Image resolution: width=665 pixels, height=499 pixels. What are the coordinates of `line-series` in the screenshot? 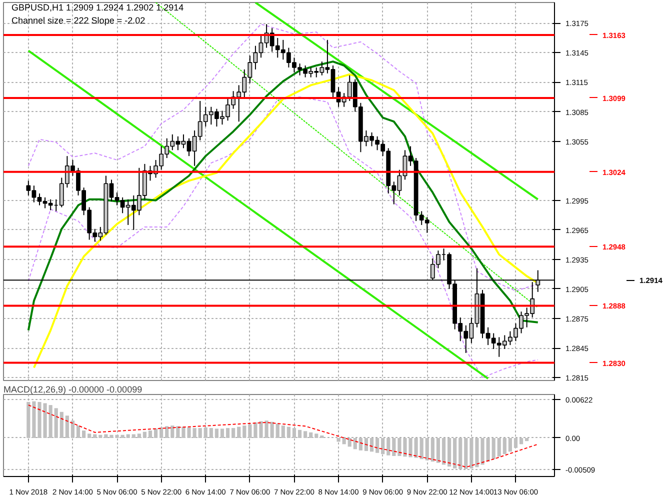 It's located at (283, 436).